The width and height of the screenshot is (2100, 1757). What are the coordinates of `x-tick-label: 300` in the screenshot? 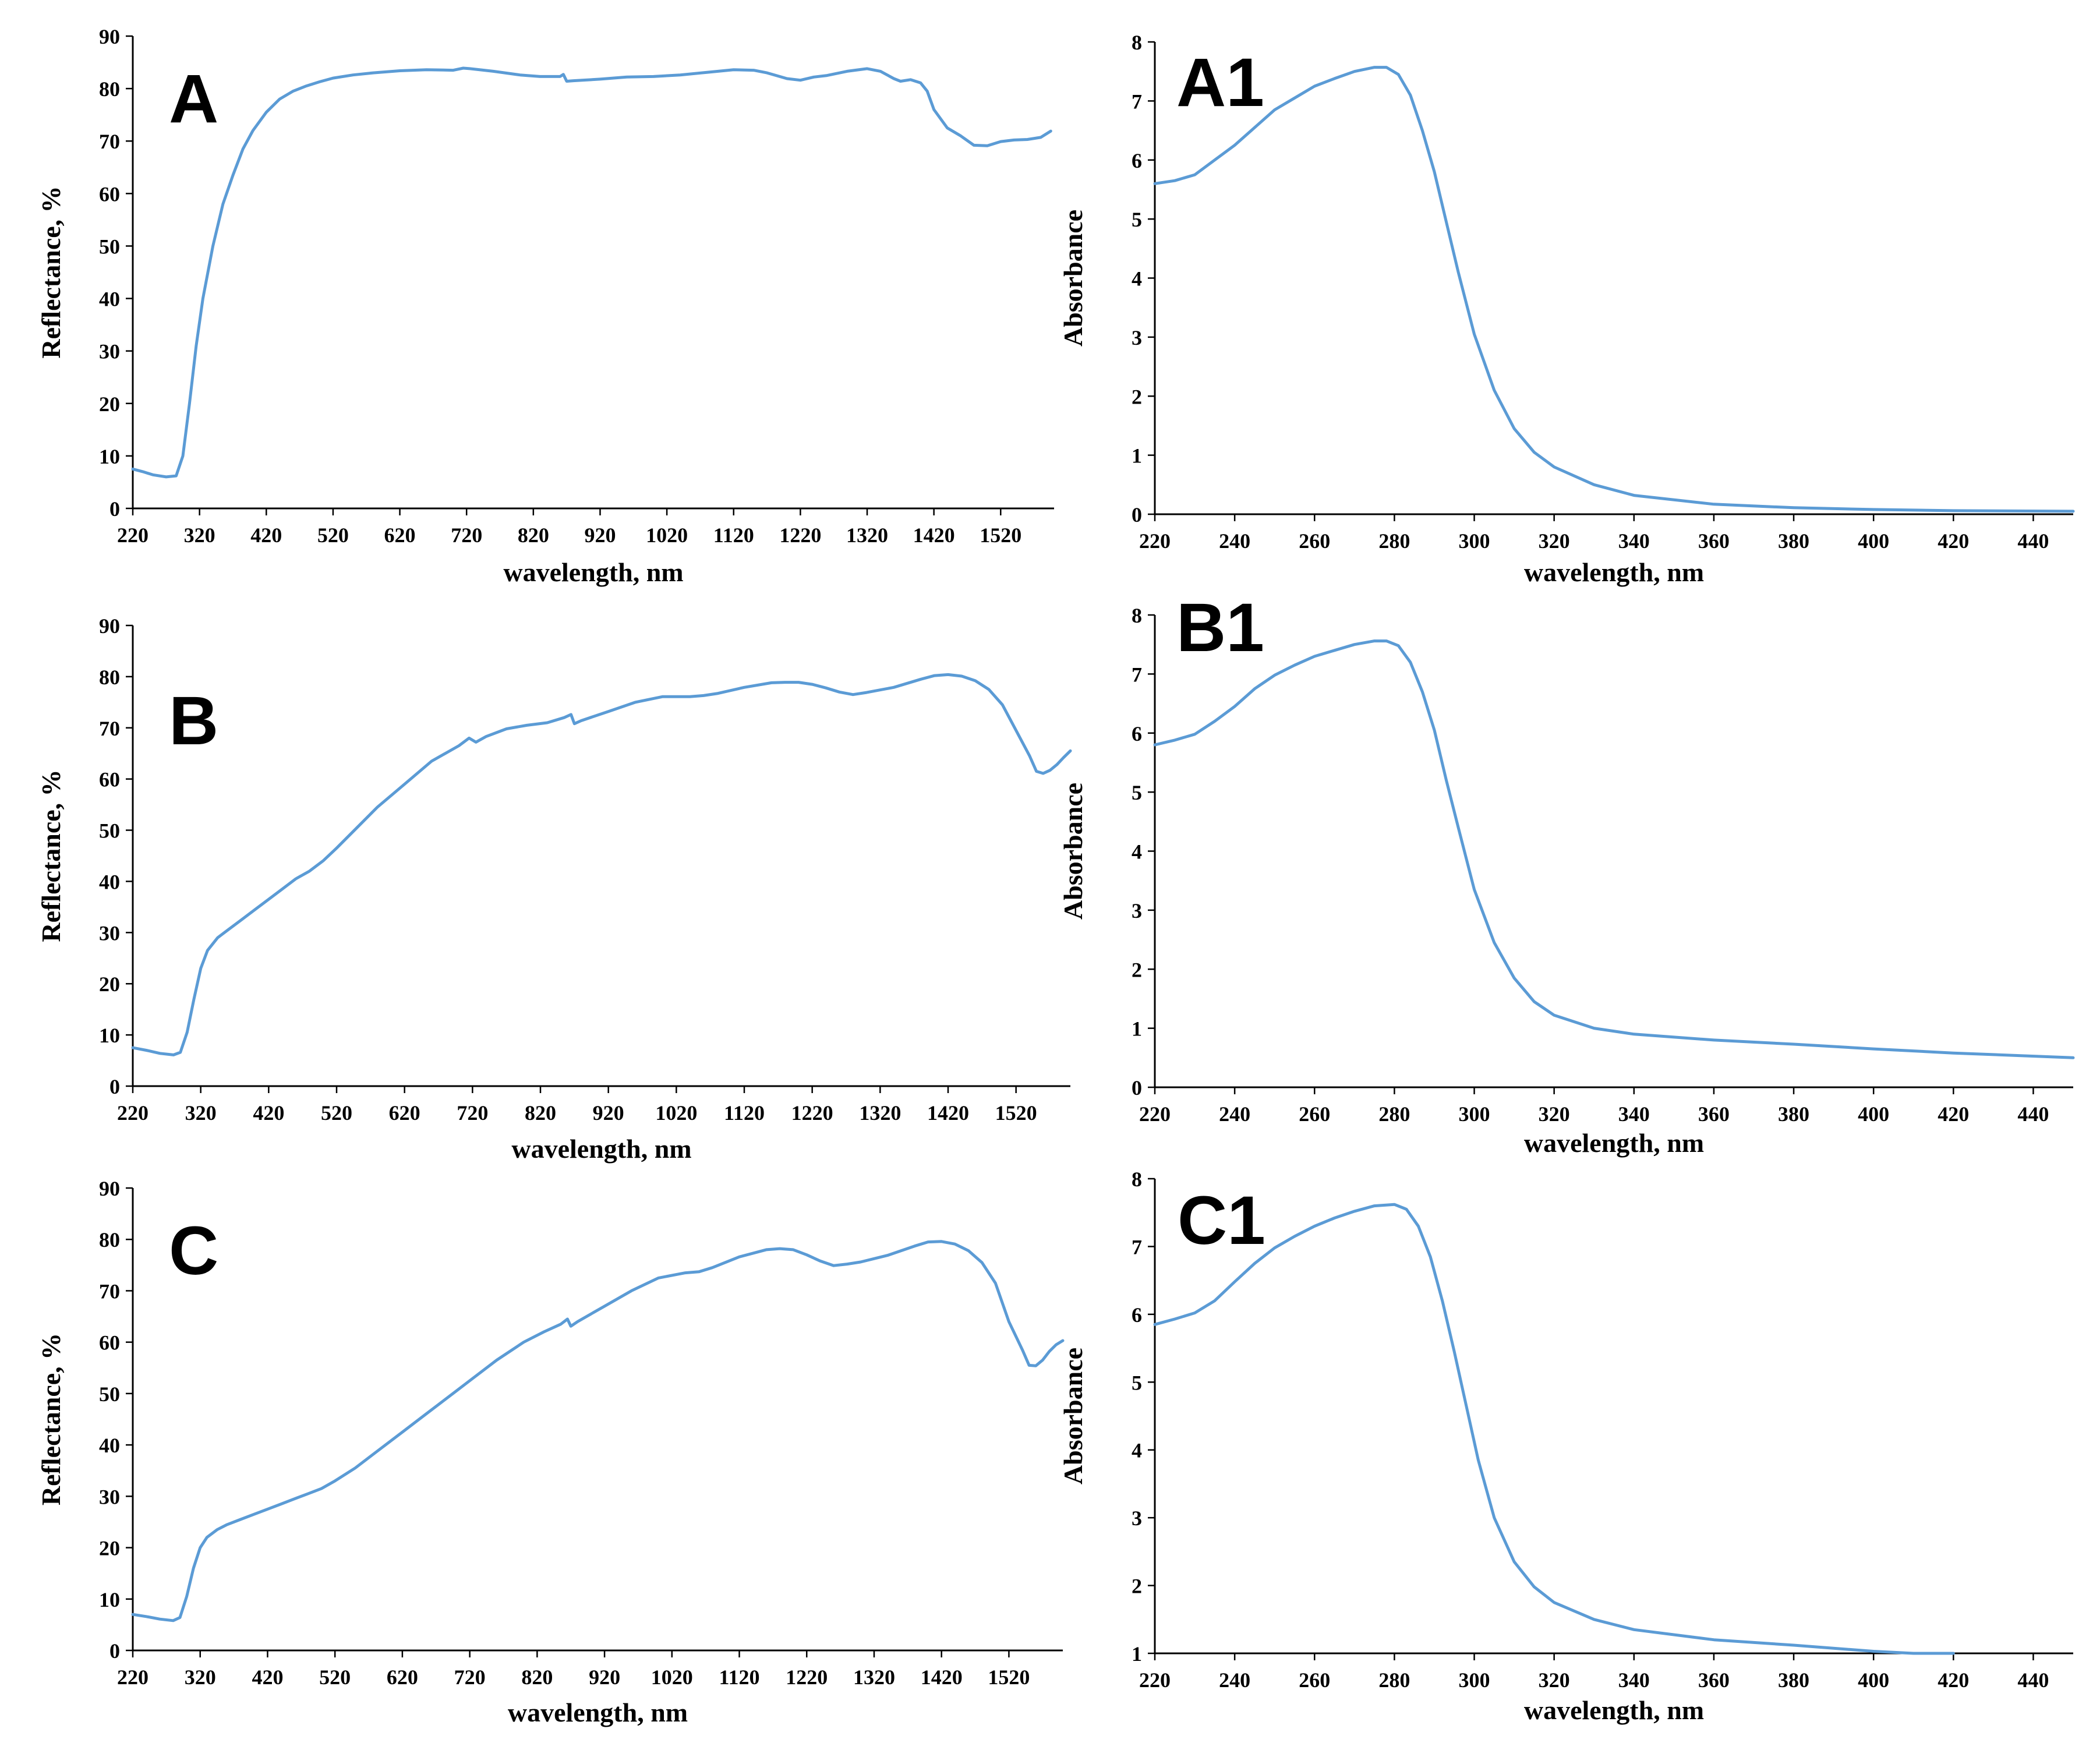 It's located at (1474, 1680).